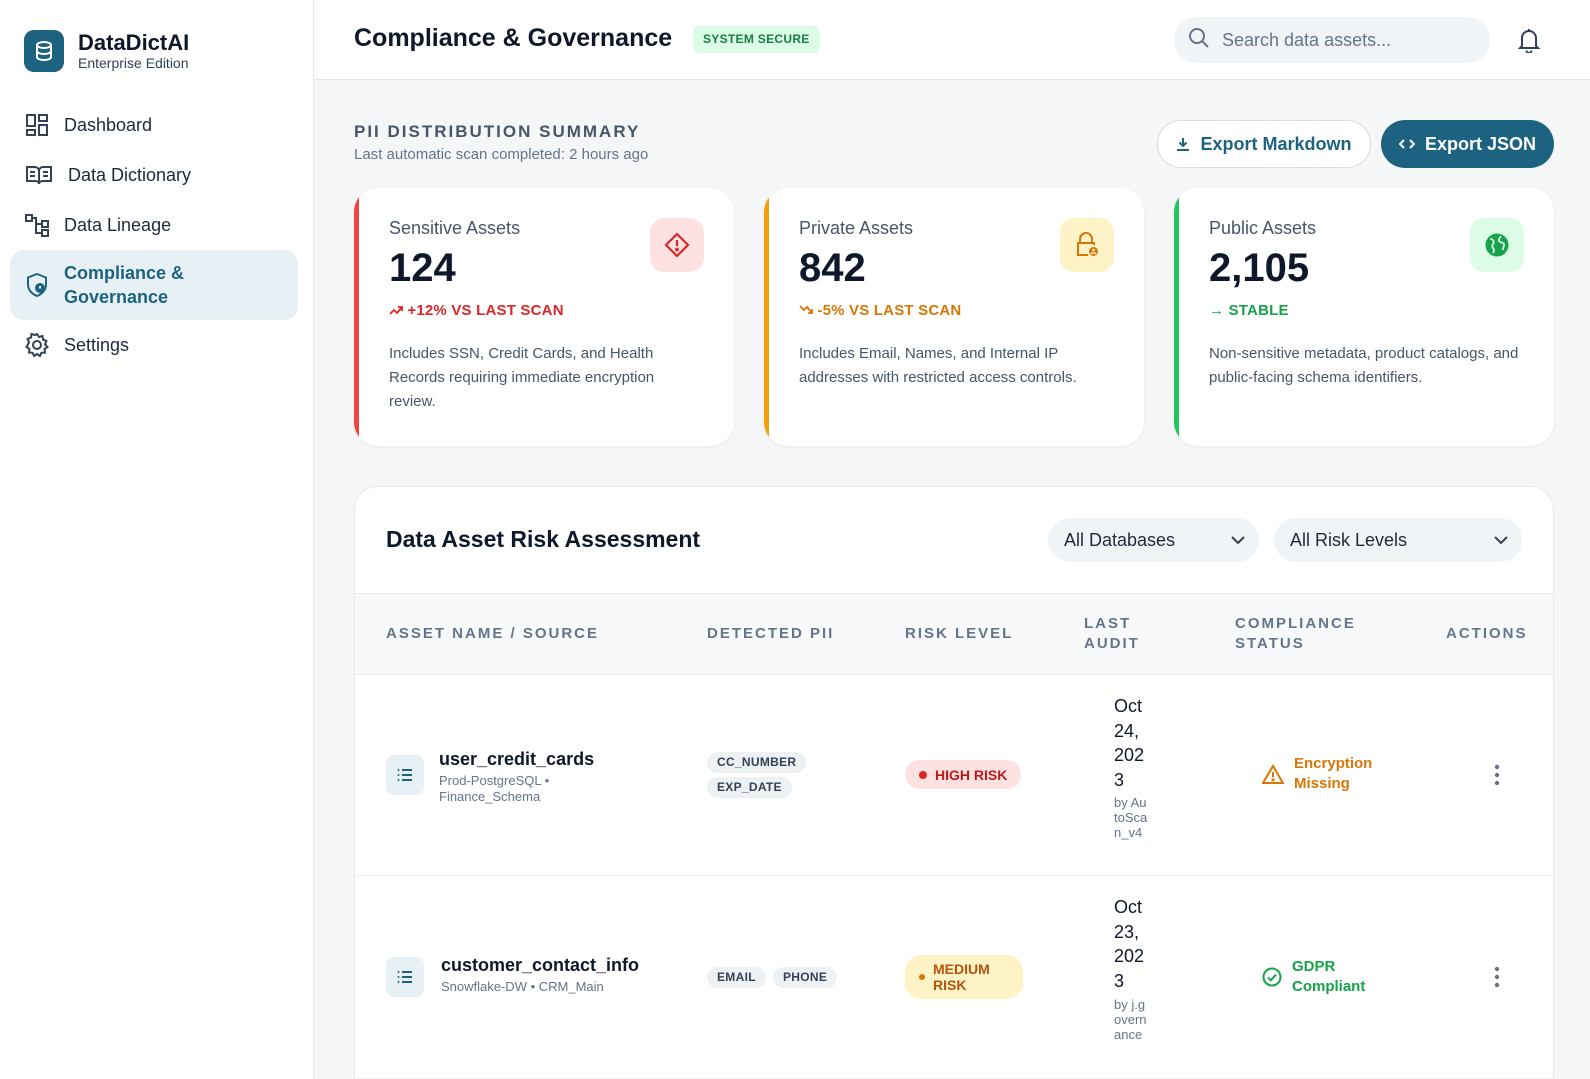 This screenshot has height=1079, width=1590. What do you see at coordinates (1273, 774) in the screenshot?
I see `warning-triangle-icon` at bounding box center [1273, 774].